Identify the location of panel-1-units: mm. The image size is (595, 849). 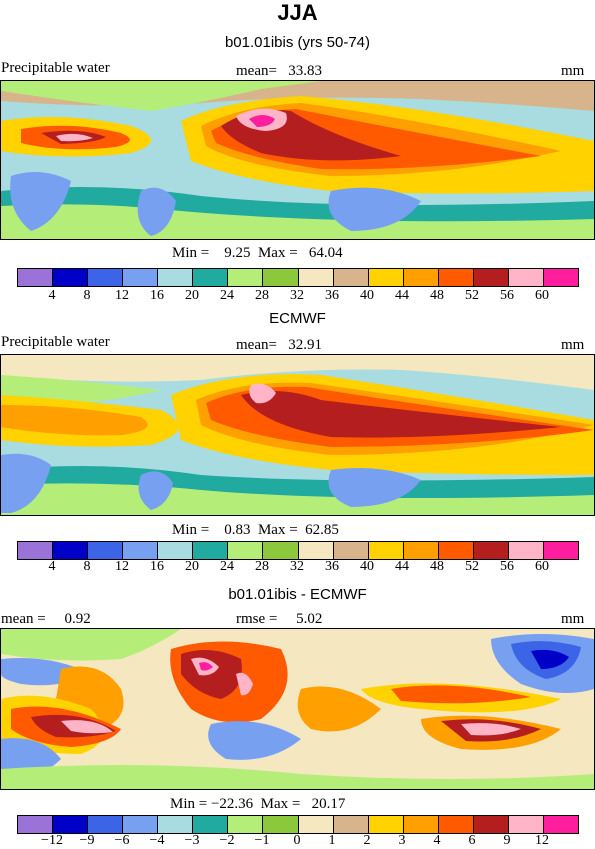
(573, 71).